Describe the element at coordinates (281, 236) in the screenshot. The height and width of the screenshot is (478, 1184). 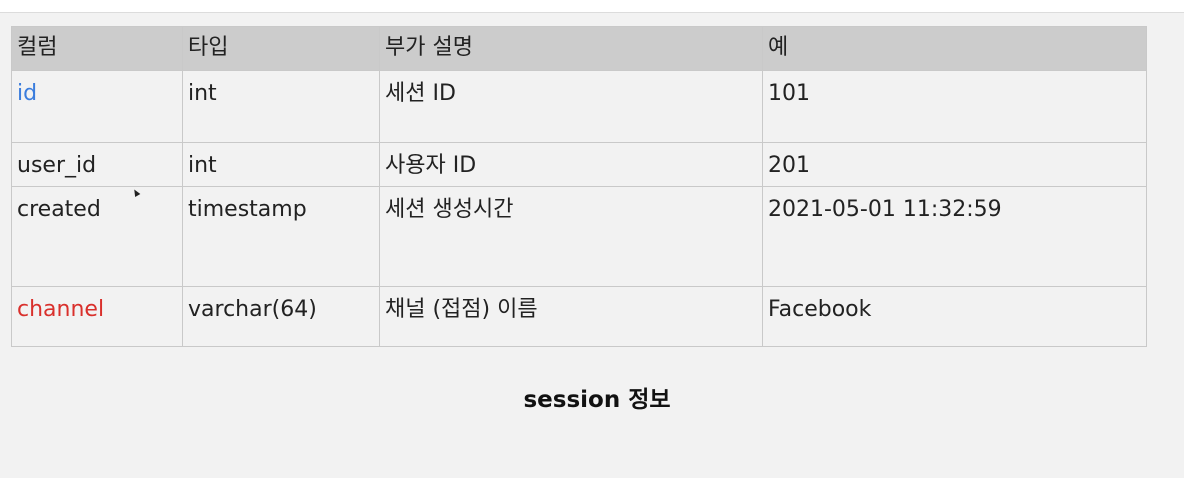
I see `cell-type: timestamp` at that location.